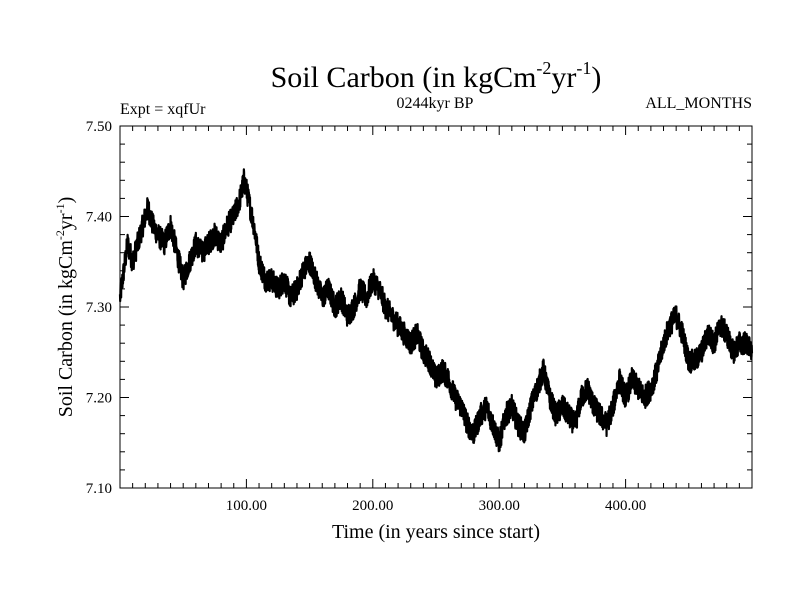 Image resolution: width=800 pixels, height=600 pixels. I want to click on y-tick-label: 7.40, so click(99, 218).